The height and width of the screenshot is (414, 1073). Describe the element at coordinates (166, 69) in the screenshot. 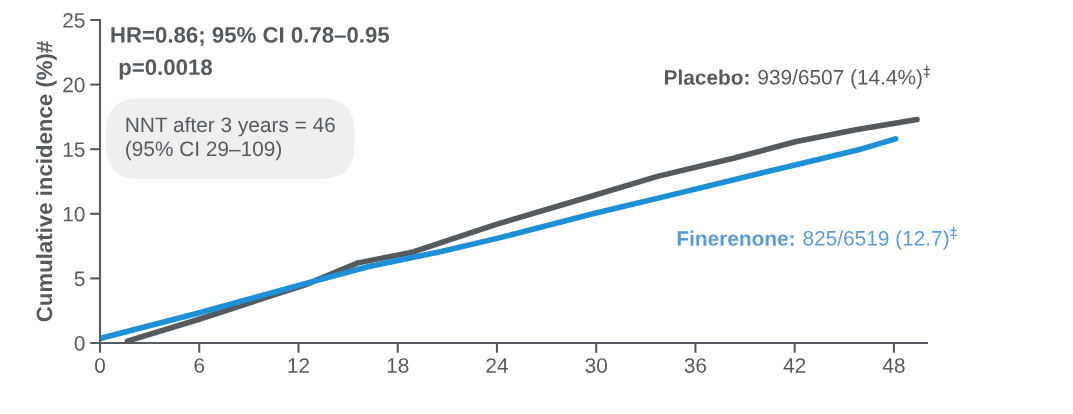

I see `annotation: p=0.0018` at that location.